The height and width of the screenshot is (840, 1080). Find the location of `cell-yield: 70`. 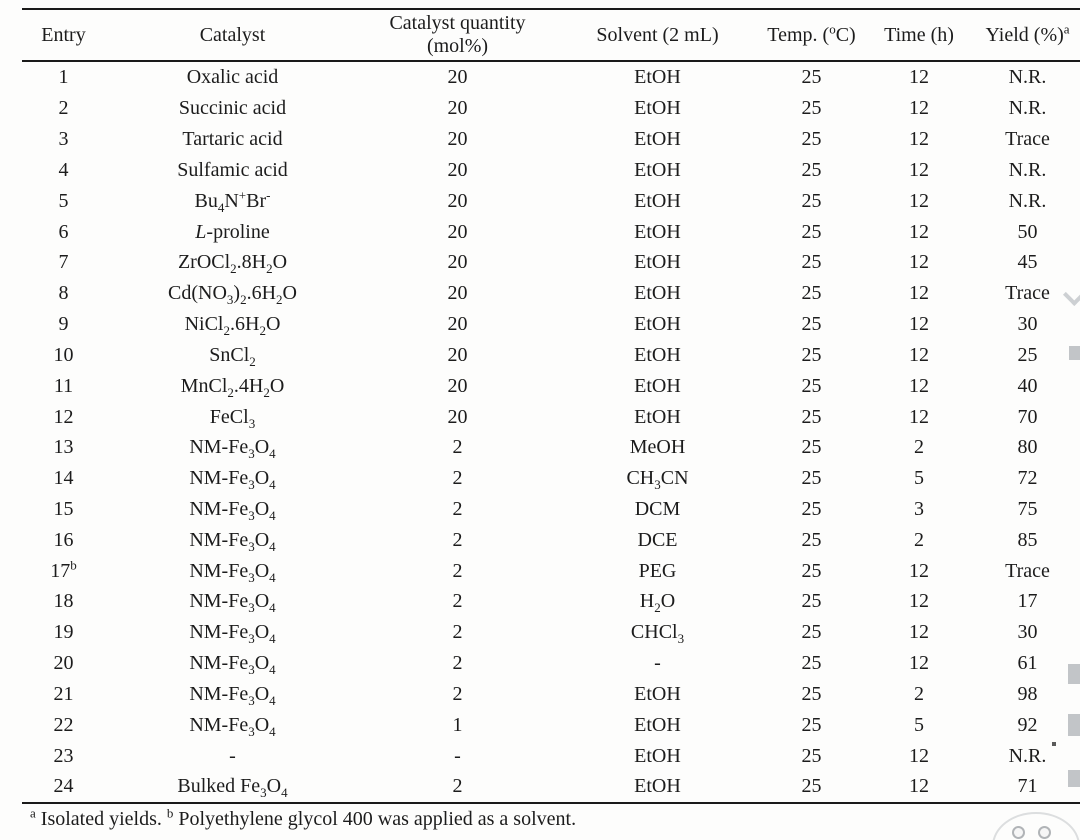

cell-yield: 70 is located at coordinates (1027, 416).